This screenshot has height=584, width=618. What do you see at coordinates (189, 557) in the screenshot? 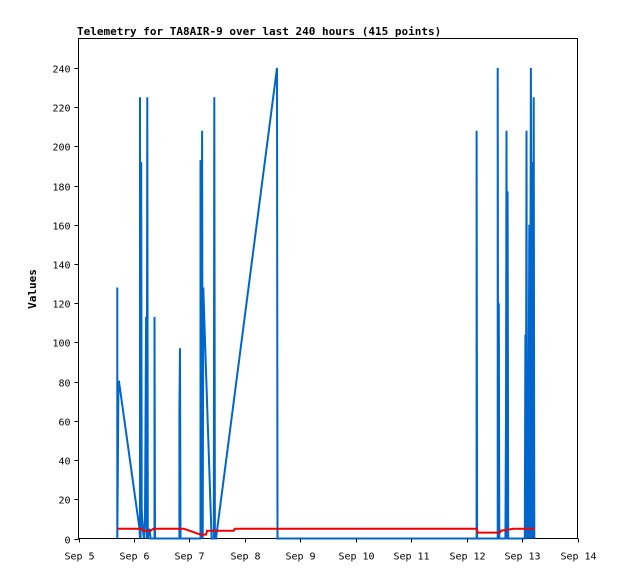
I see `x-tick-label: Sep 7` at bounding box center [189, 557].